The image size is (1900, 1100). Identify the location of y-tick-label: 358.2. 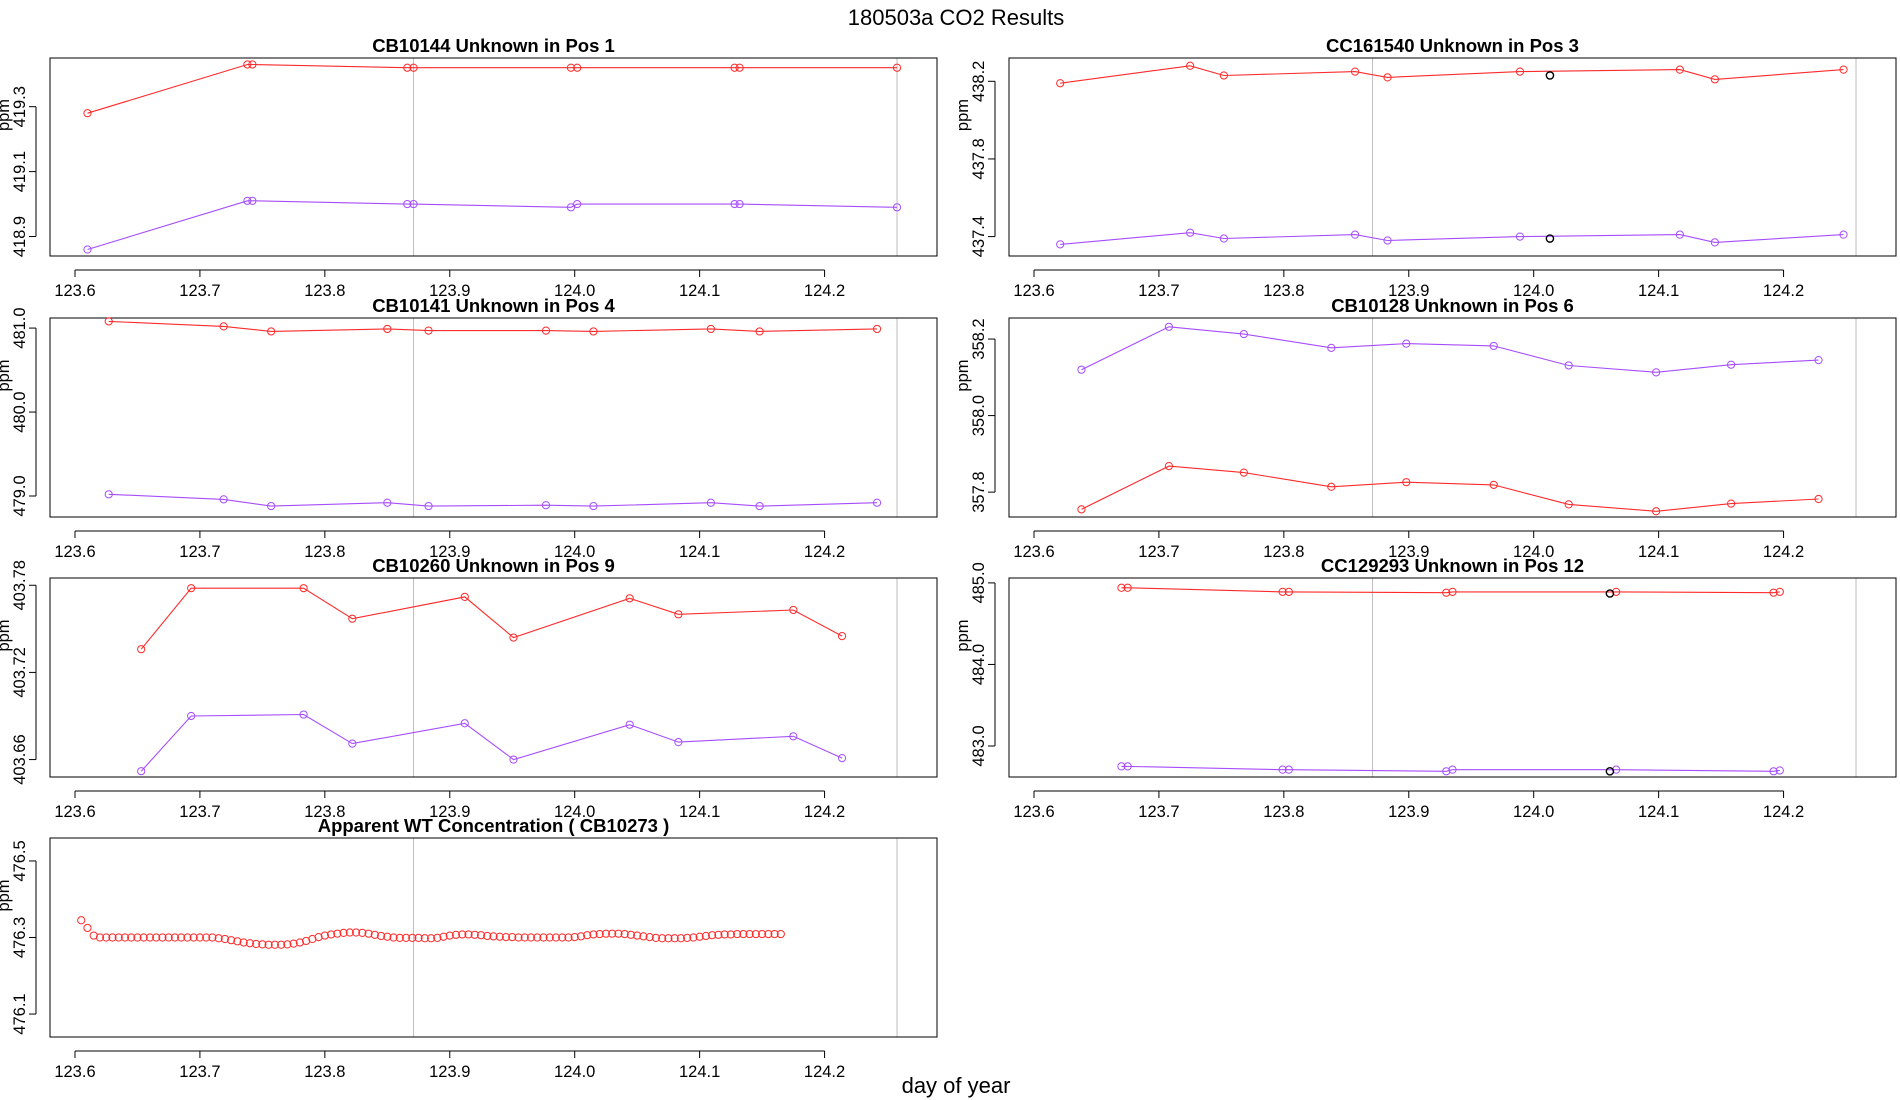
(979, 338).